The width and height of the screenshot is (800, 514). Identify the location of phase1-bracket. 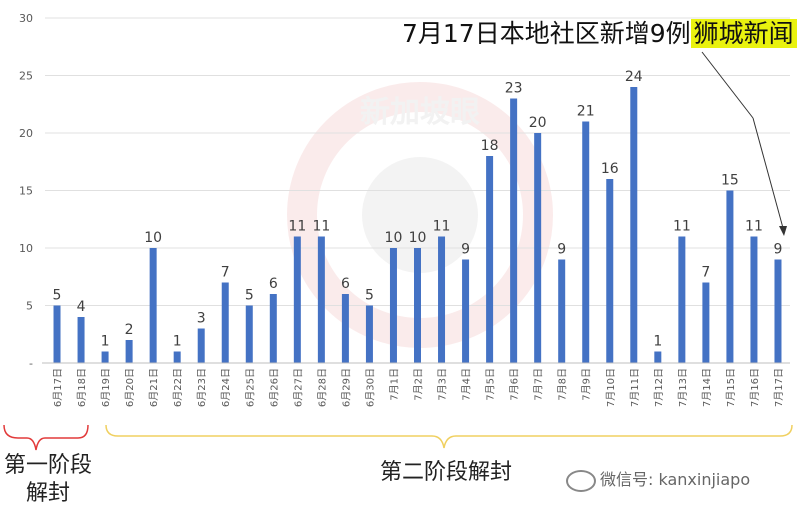
(46, 437).